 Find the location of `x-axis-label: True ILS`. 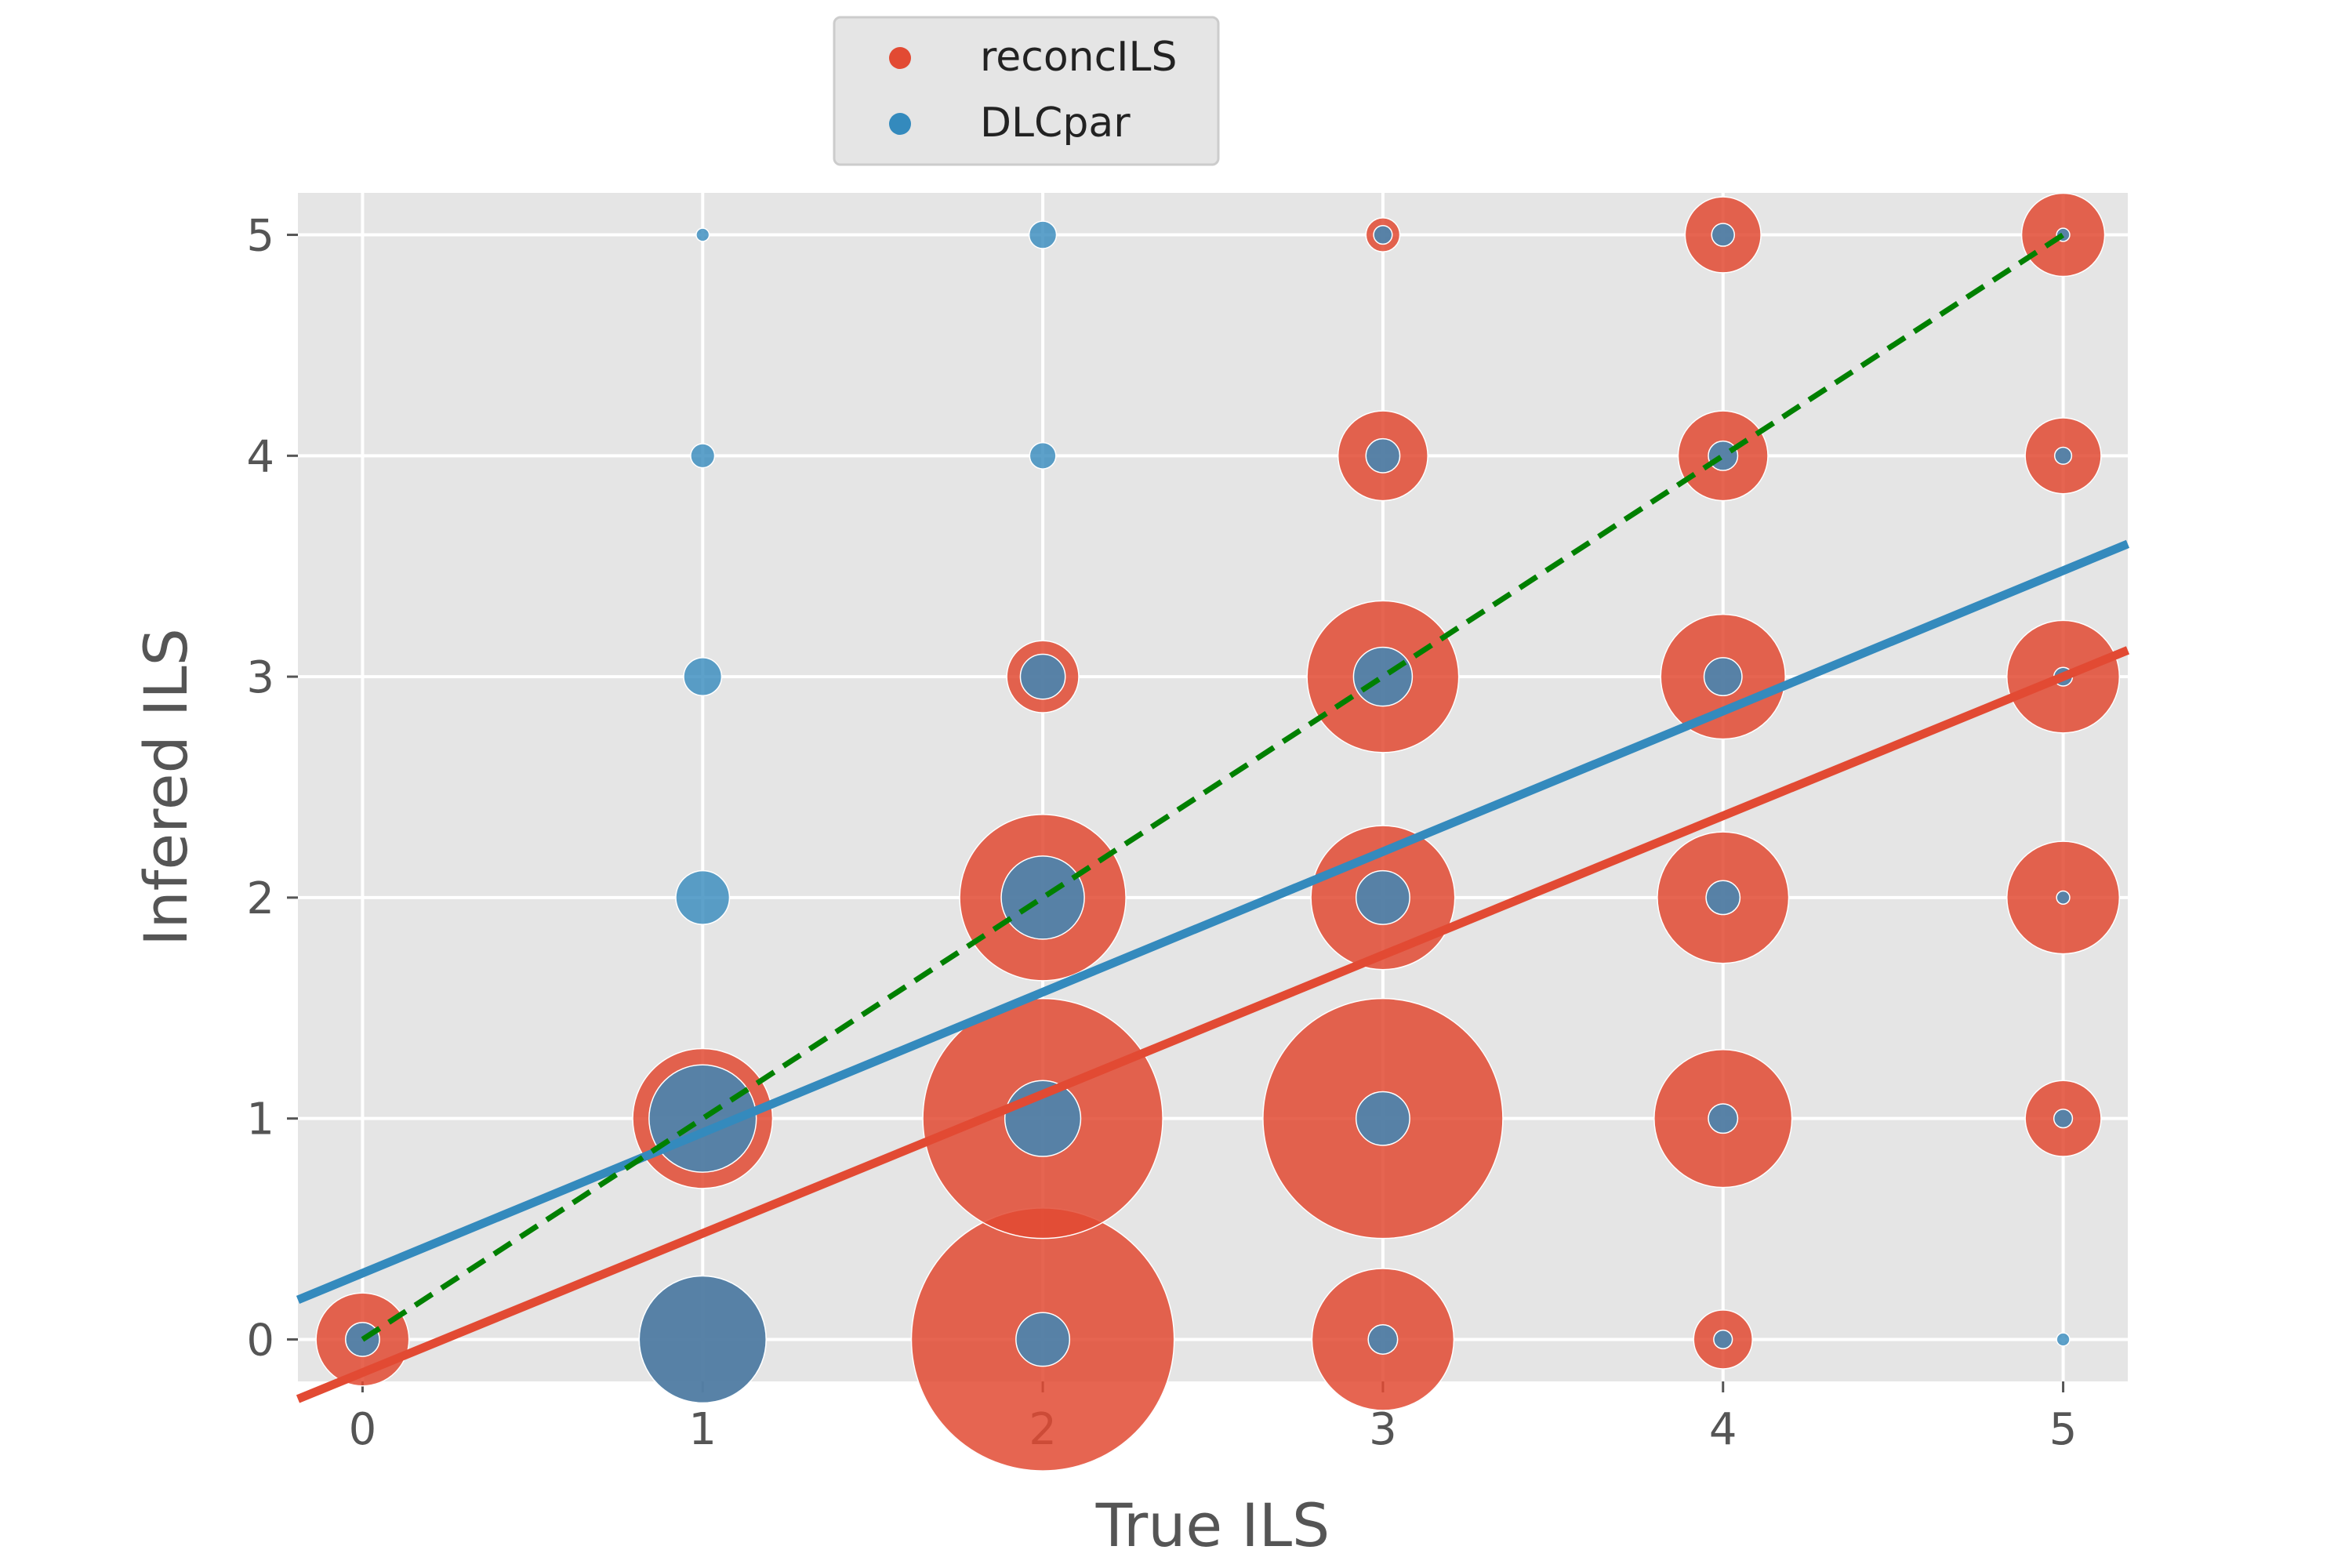

x-axis-label: True ILS is located at coordinates (1212, 1525).